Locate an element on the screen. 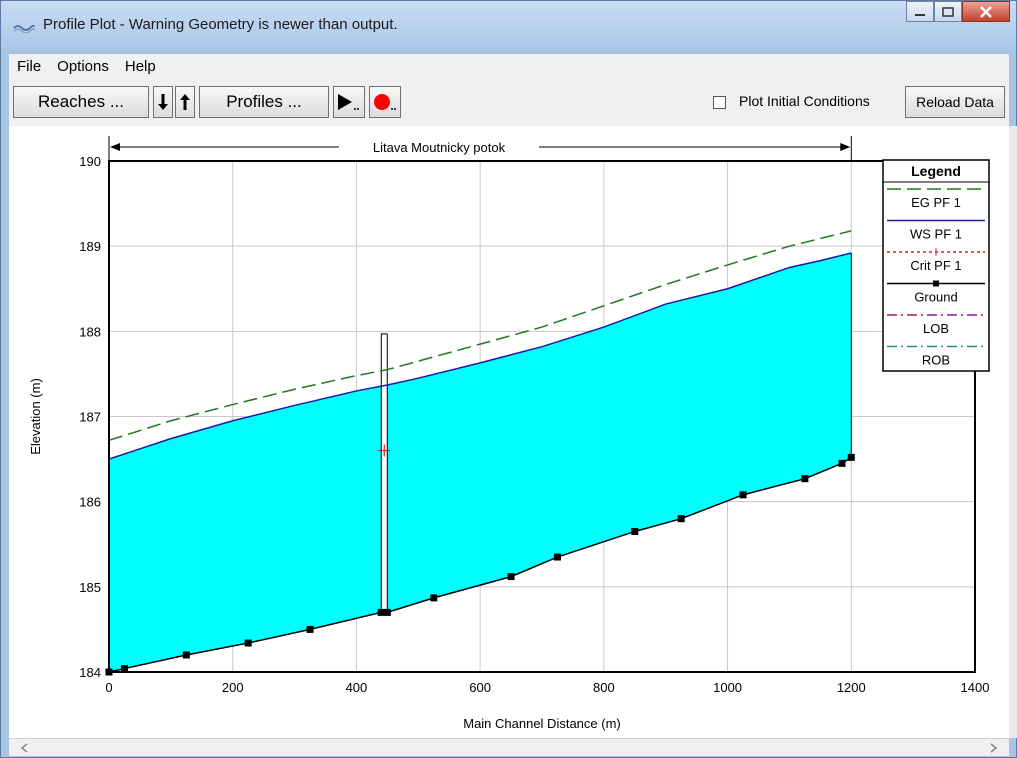 The image size is (1017, 758). horizontal-scrollbar is located at coordinates (509, 747).